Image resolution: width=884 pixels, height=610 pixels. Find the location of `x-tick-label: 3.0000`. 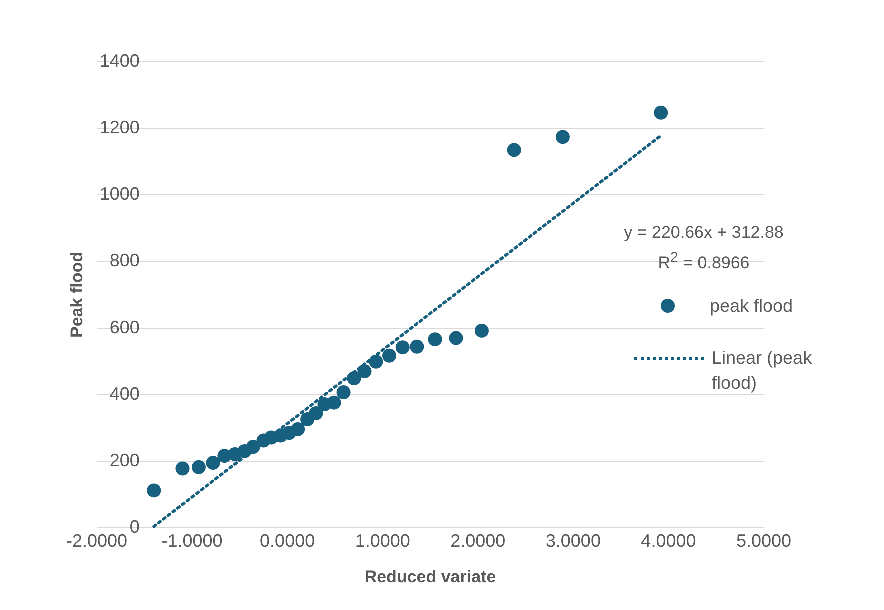

x-tick-label: 3.0000 is located at coordinates (573, 540).